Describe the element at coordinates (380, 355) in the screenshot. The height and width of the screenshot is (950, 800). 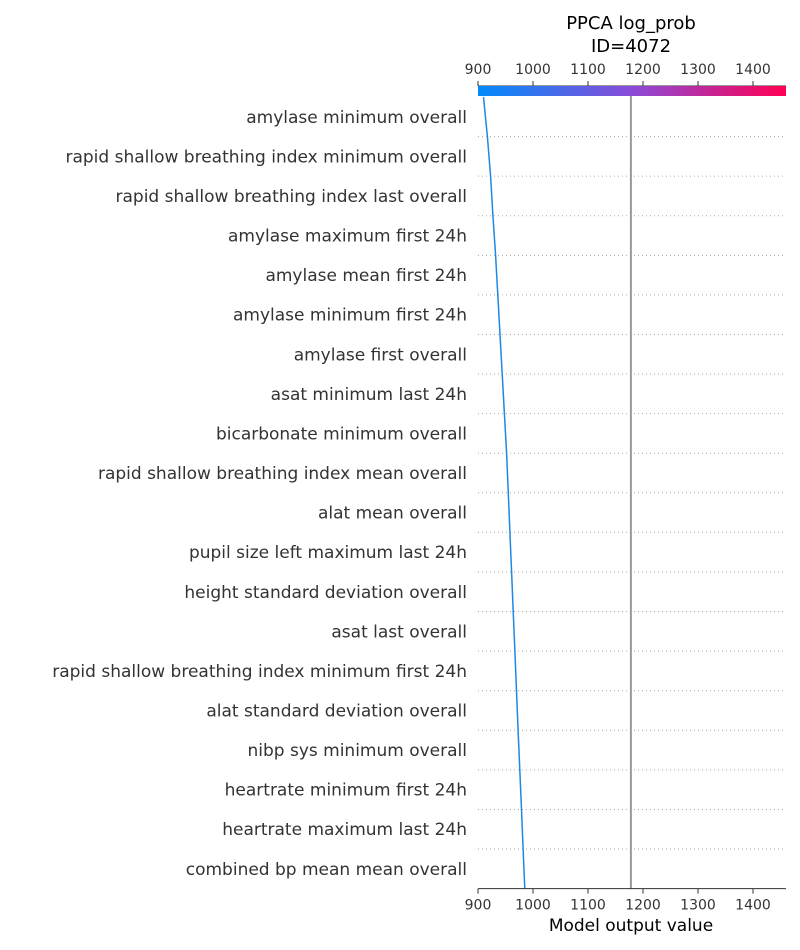
I see `feature-label: amylase first overall` at that location.